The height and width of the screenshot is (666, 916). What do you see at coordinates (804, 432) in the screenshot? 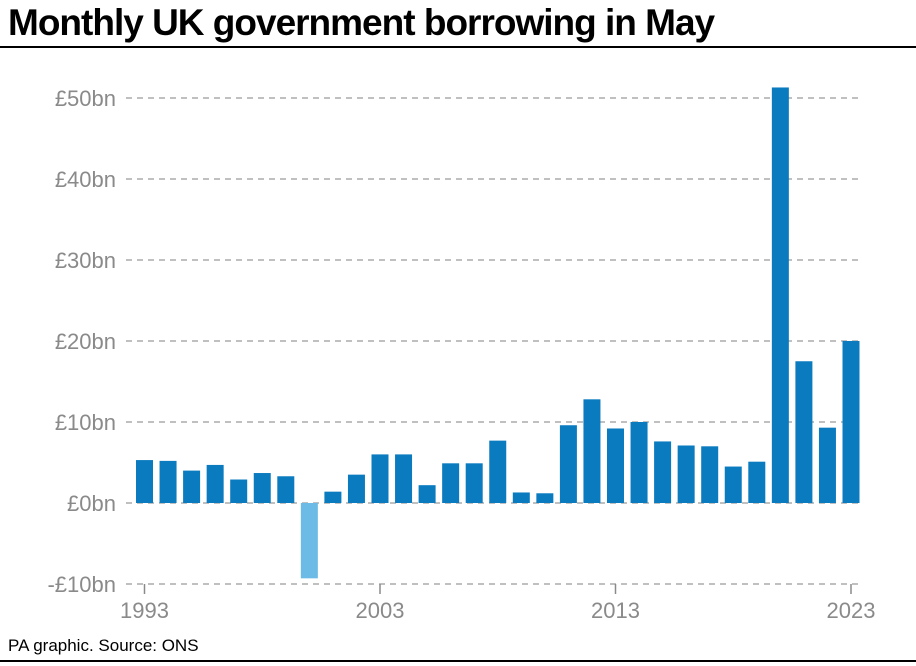
I see `bar-2021` at bounding box center [804, 432].